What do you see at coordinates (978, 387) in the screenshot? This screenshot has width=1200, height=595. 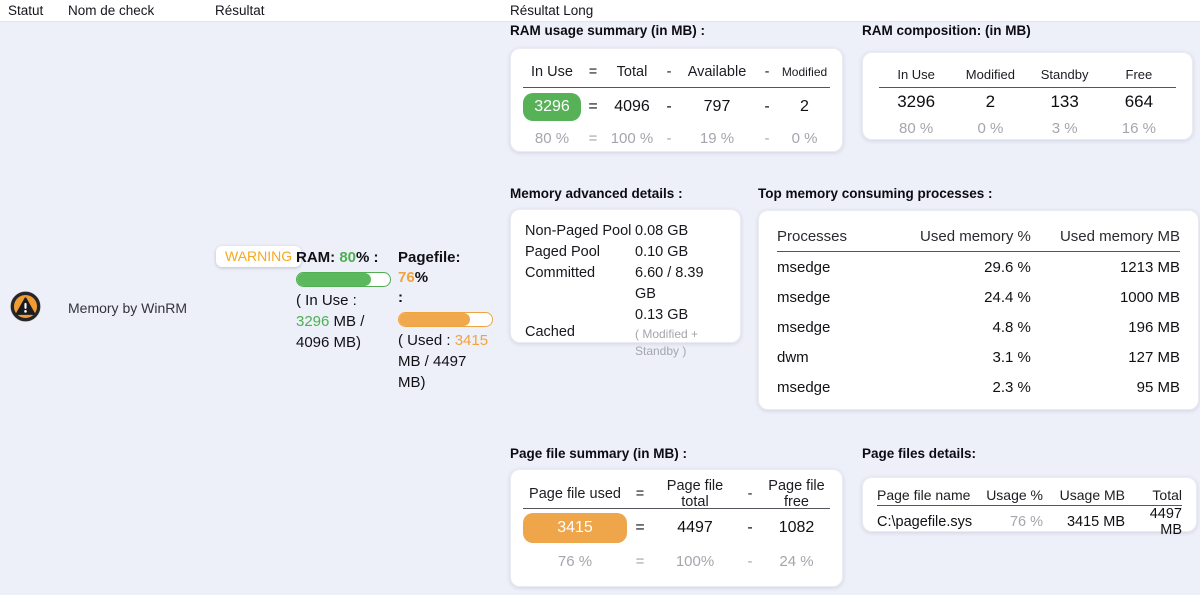 I see `process-row: msedge 2.3 % 95 MB` at bounding box center [978, 387].